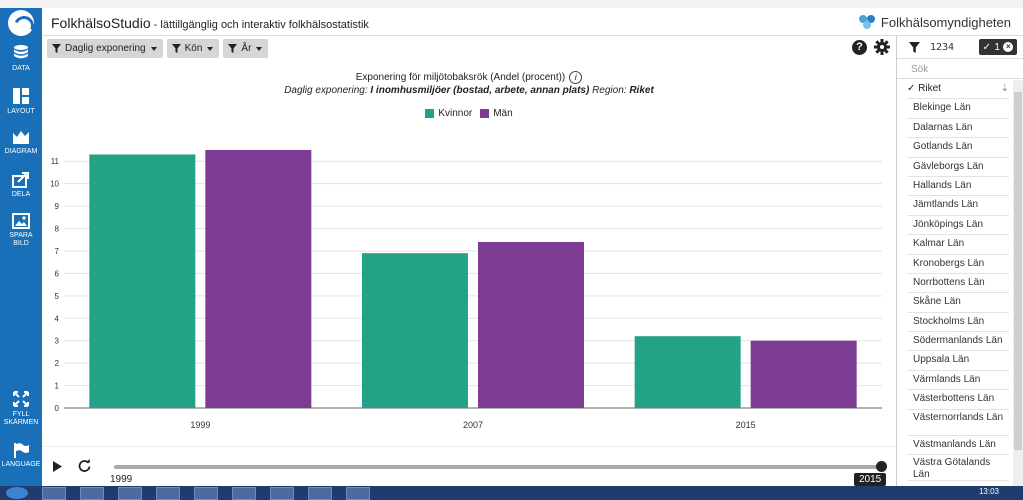 This screenshot has height=500, width=1023. What do you see at coordinates (455, 113) in the screenshot?
I see `legend-label: Kvinnor` at bounding box center [455, 113].